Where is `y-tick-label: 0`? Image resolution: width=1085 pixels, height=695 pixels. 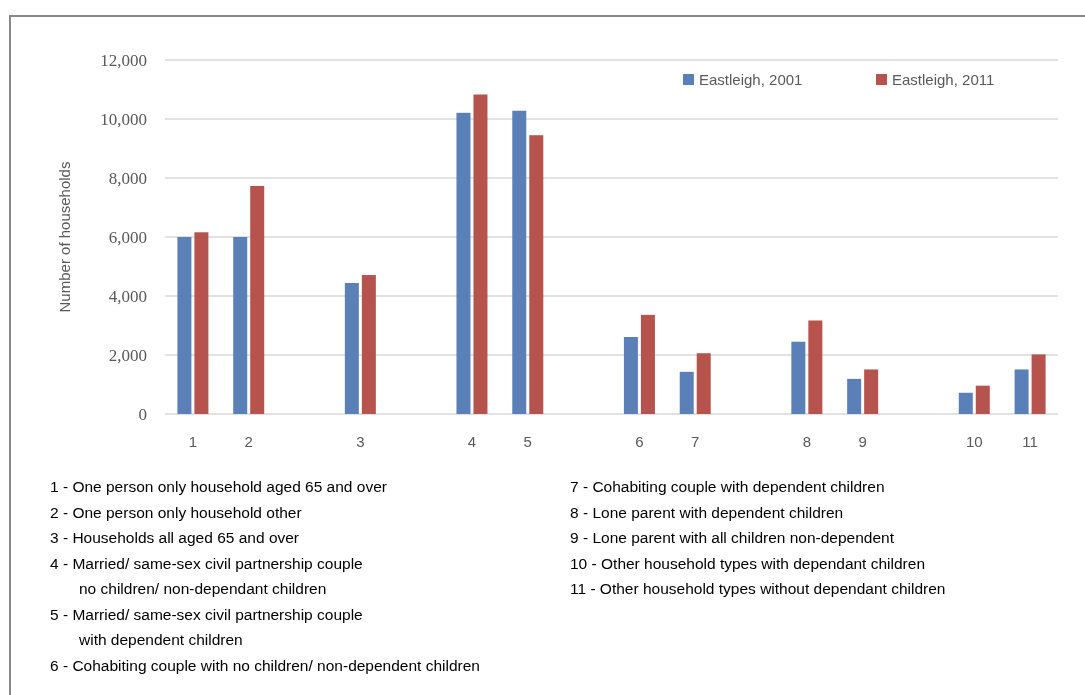 y-tick-label: 0 is located at coordinates (142, 414).